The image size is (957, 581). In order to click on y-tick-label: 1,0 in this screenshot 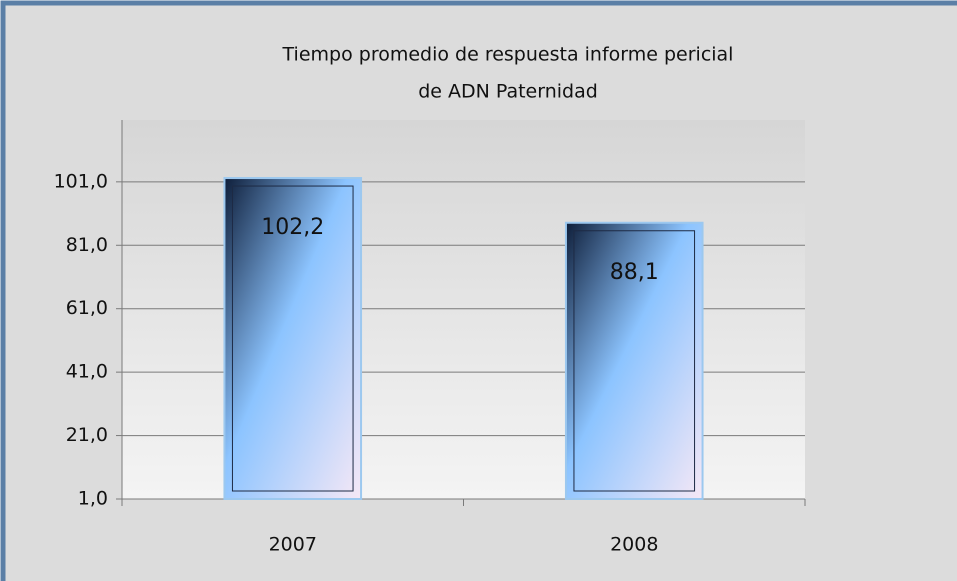, I will do `click(93, 499)`.